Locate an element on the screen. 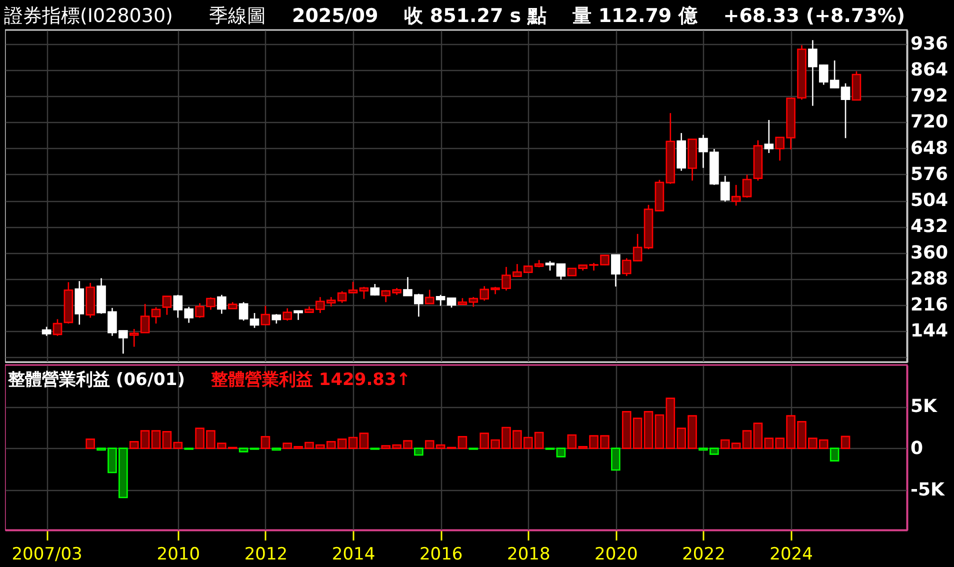 This screenshot has width=954, height=567. x-tick-label: 2018 is located at coordinates (528, 554).